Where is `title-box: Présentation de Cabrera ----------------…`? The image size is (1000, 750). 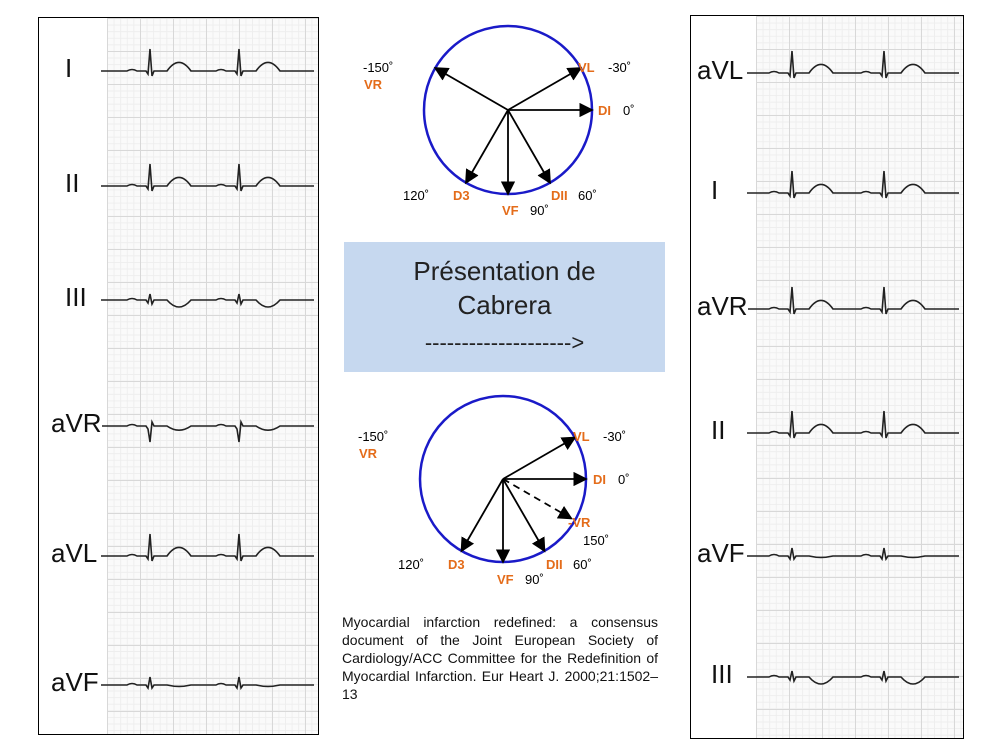 title-box: Présentation de Cabrera ----------------… is located at coordinates (504, 307).